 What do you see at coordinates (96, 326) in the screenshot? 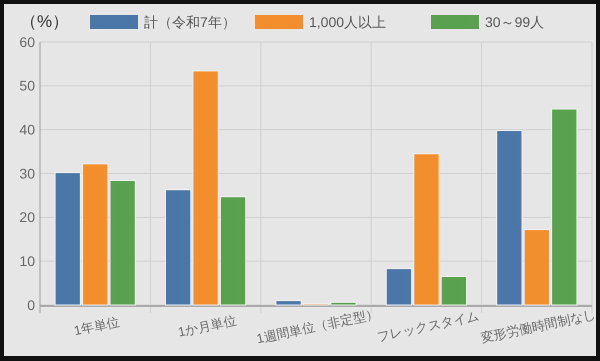
I see `x-tick-label: 1年単位` at bounding box center [96, 326].